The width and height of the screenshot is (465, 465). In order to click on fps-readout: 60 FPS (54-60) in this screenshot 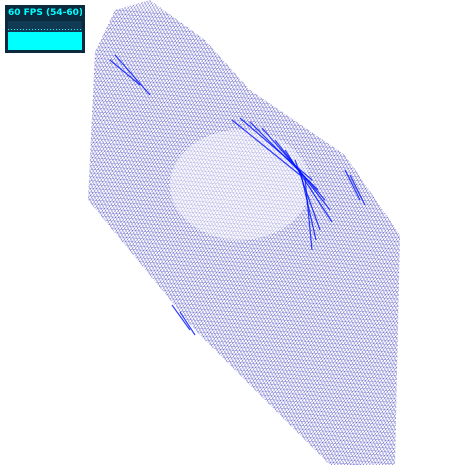, I will do `click(45, 13)`.